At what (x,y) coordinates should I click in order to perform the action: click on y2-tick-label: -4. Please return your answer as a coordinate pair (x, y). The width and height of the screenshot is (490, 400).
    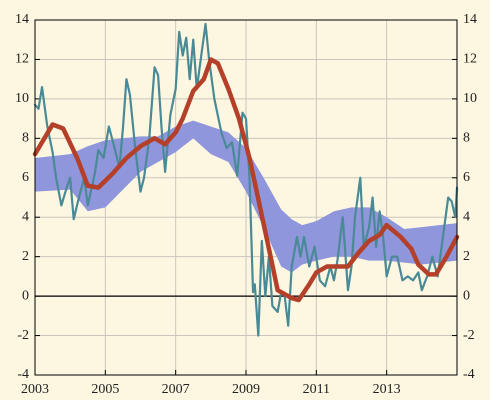
    Looking at the image, I should click on (469, 374).